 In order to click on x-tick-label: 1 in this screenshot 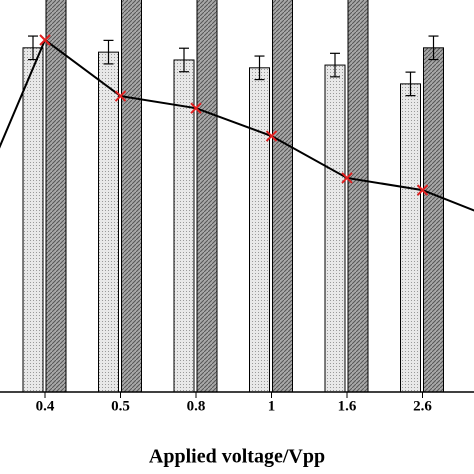, I will do `click(272, 406)`.